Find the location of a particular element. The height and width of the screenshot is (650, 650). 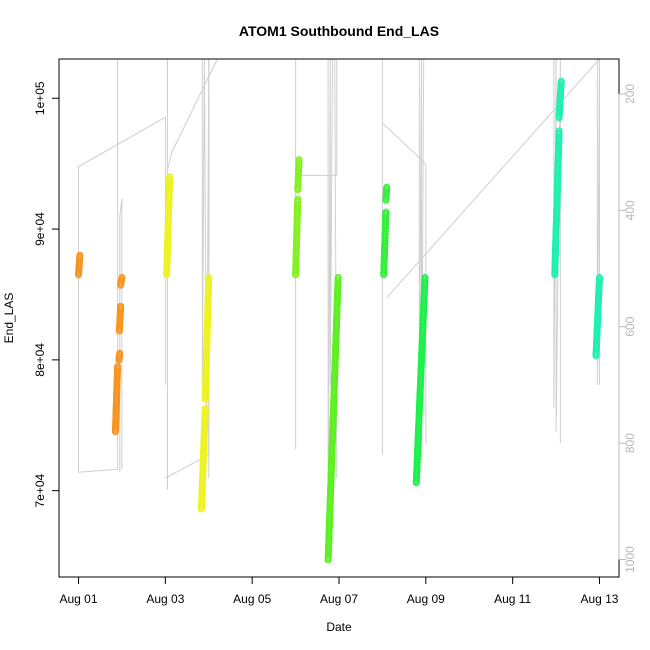

y2-tick-label: 1000 is located at coordinates (630, 559).